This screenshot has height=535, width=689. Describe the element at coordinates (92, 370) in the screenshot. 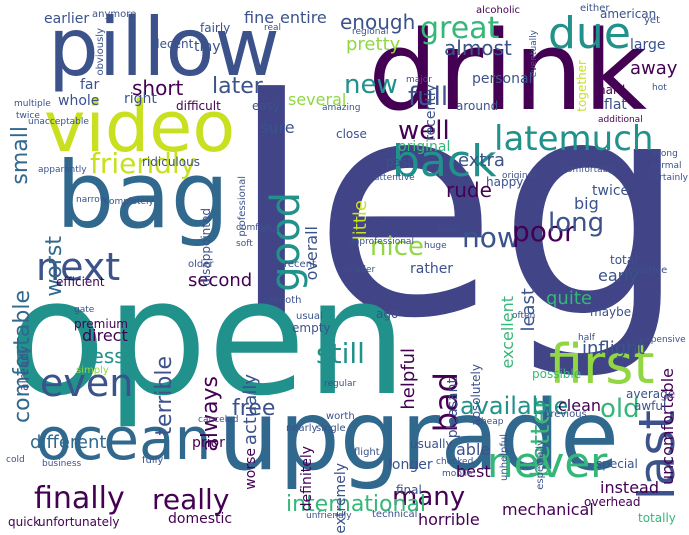

I see `cloud-word: simply` at that location.